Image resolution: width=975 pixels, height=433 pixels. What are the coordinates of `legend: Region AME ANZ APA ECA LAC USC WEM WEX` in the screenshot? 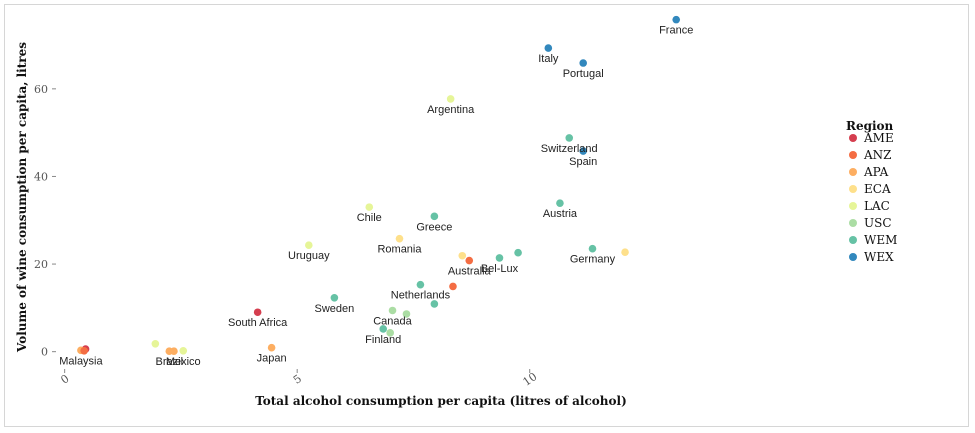 It's located at (871, 191).